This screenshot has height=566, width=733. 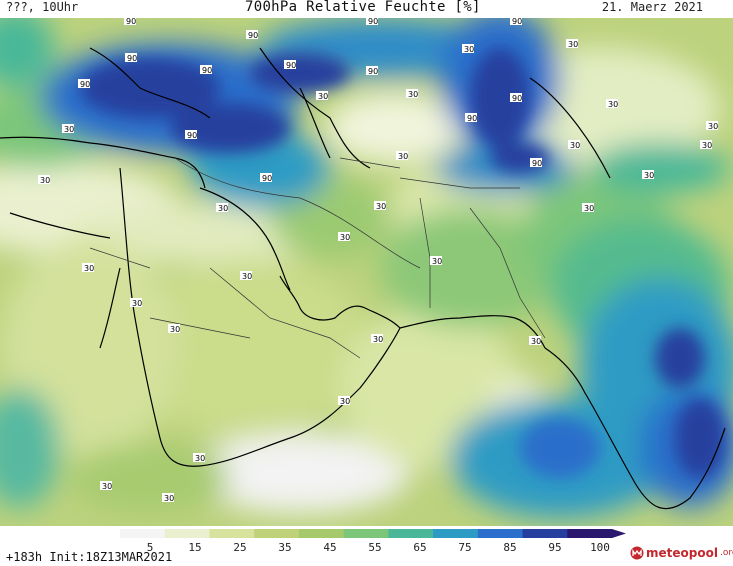 I want to click on colorbar-arrow, so click(x=619, y=533).